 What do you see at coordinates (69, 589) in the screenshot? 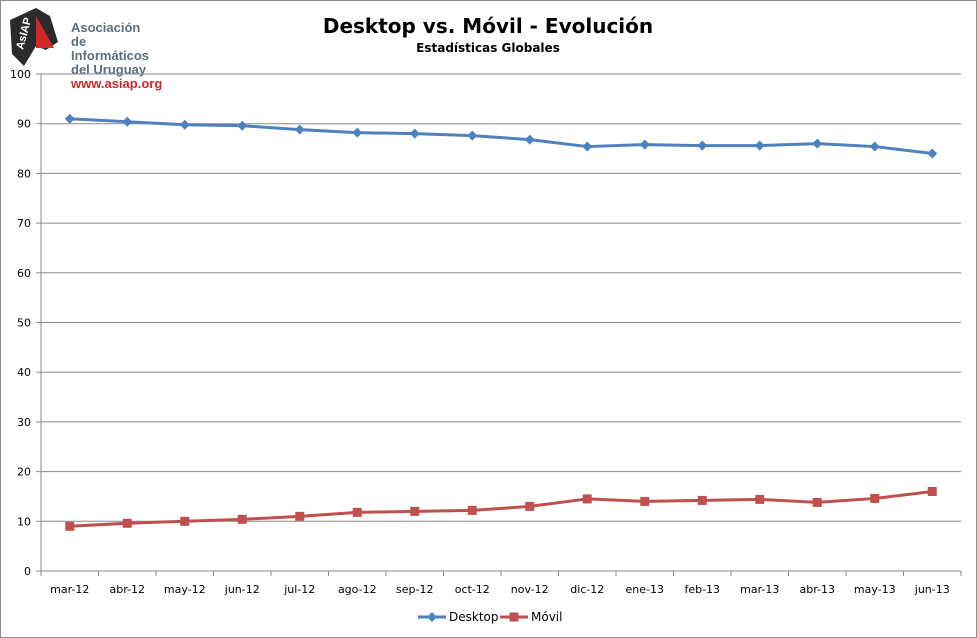
I see `x-tick-label: mar-12` at bounding box center [69, 589].